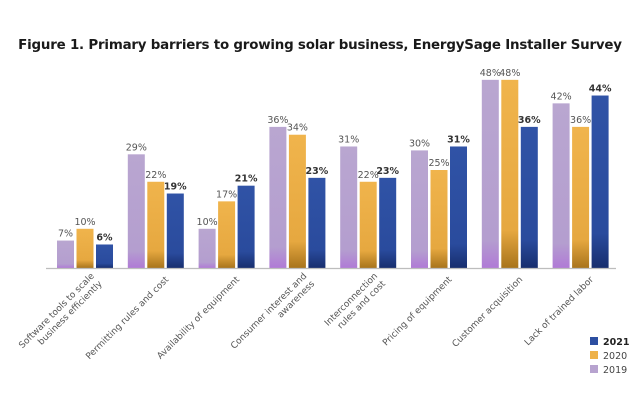 This screenshot has height=409, width=640. I want to click on data-label-2021-6: 36%, so click(529, 120).